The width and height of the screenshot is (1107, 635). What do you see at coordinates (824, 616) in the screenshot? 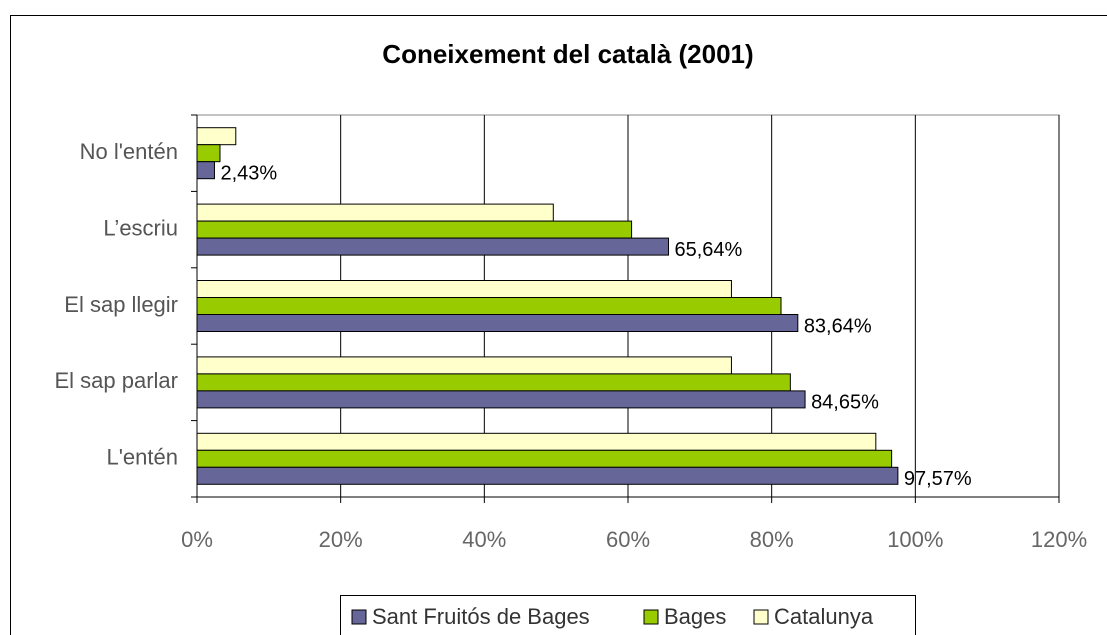
I see `legend-label: Catalunya` at bounding box center [824, 616].